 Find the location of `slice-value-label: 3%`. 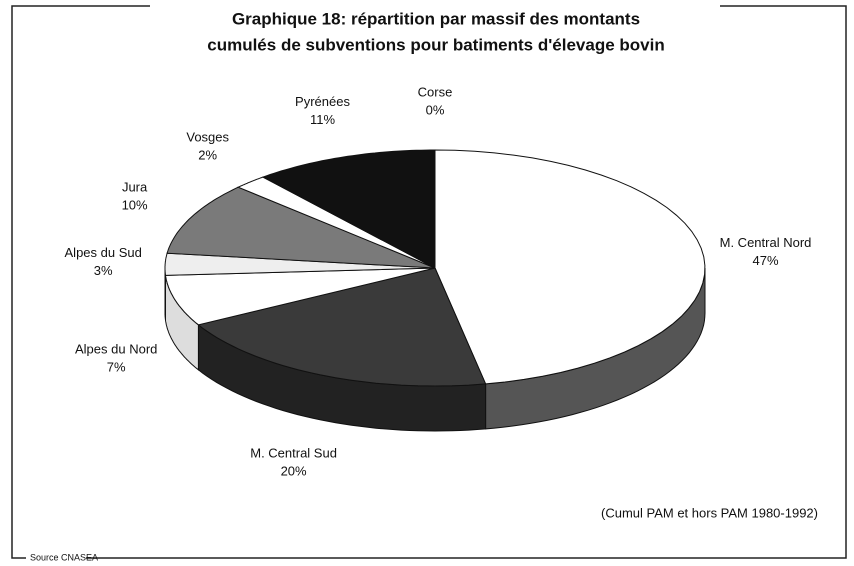

slice-value-label: 3% is located at coordinates (103, 270).